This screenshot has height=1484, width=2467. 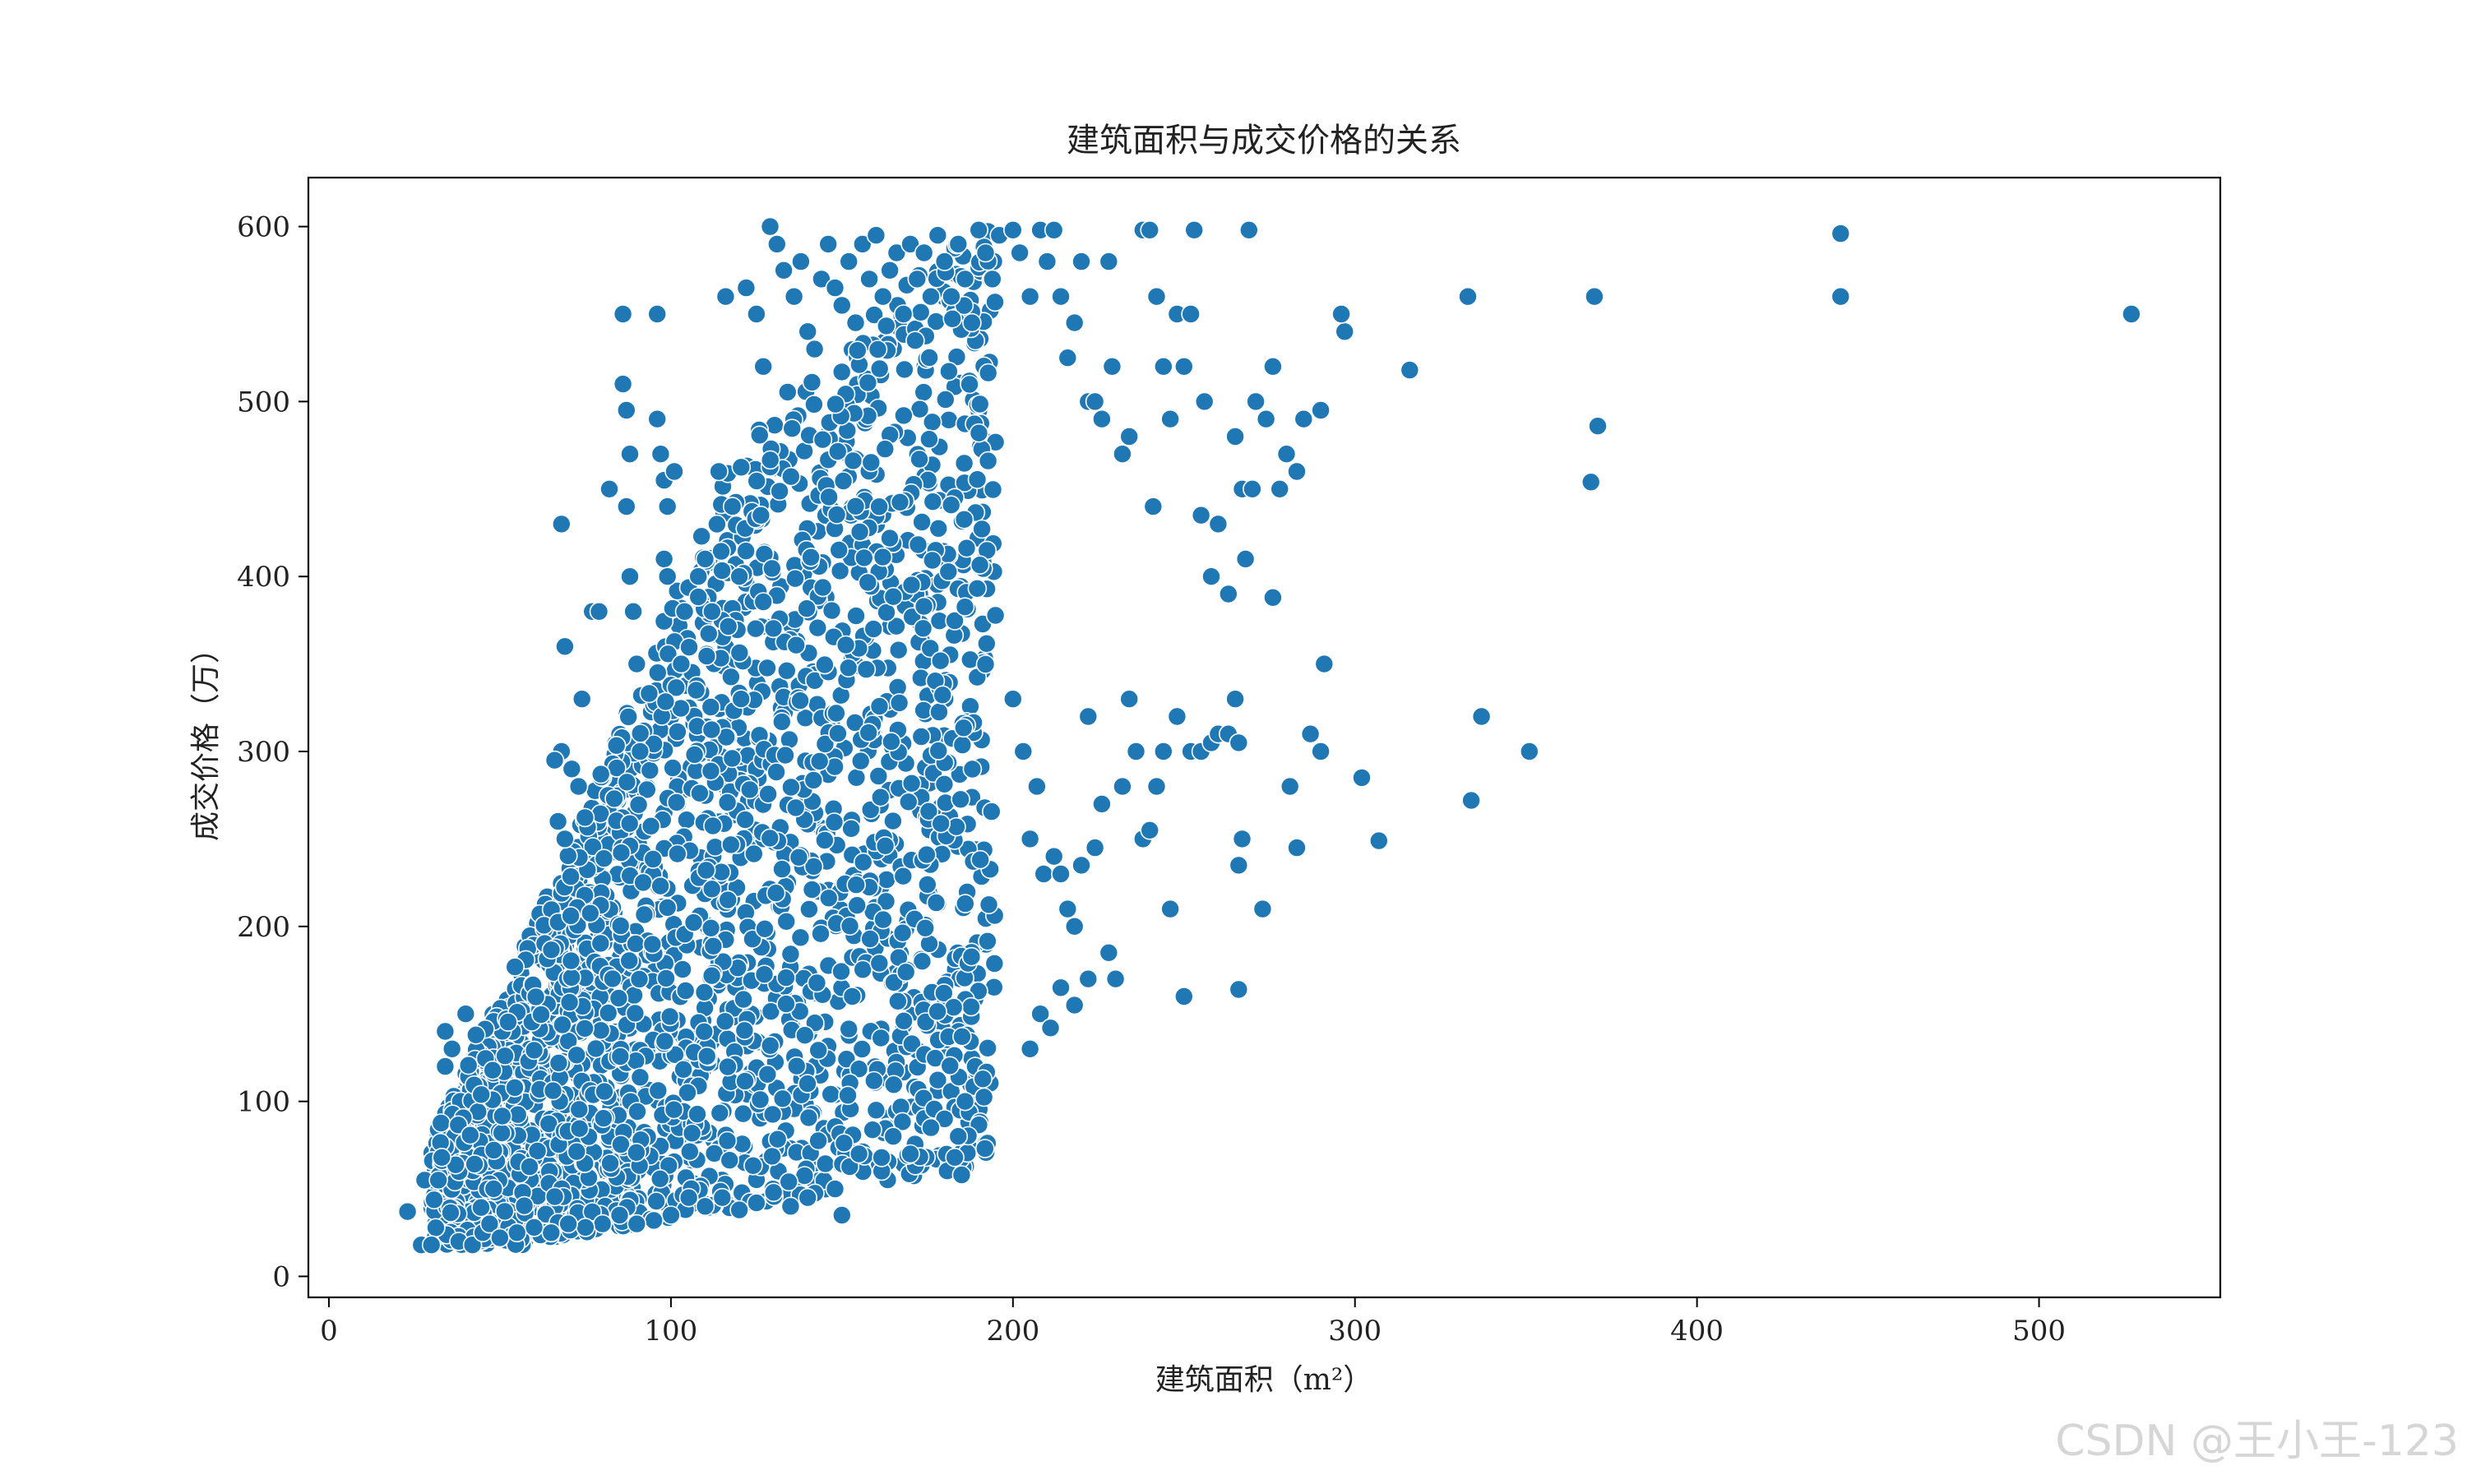 What do you see at coordinates (281, 1277) in the screenshot?
I see `y-tick-label: 0` at bounding box center [281, 1277].